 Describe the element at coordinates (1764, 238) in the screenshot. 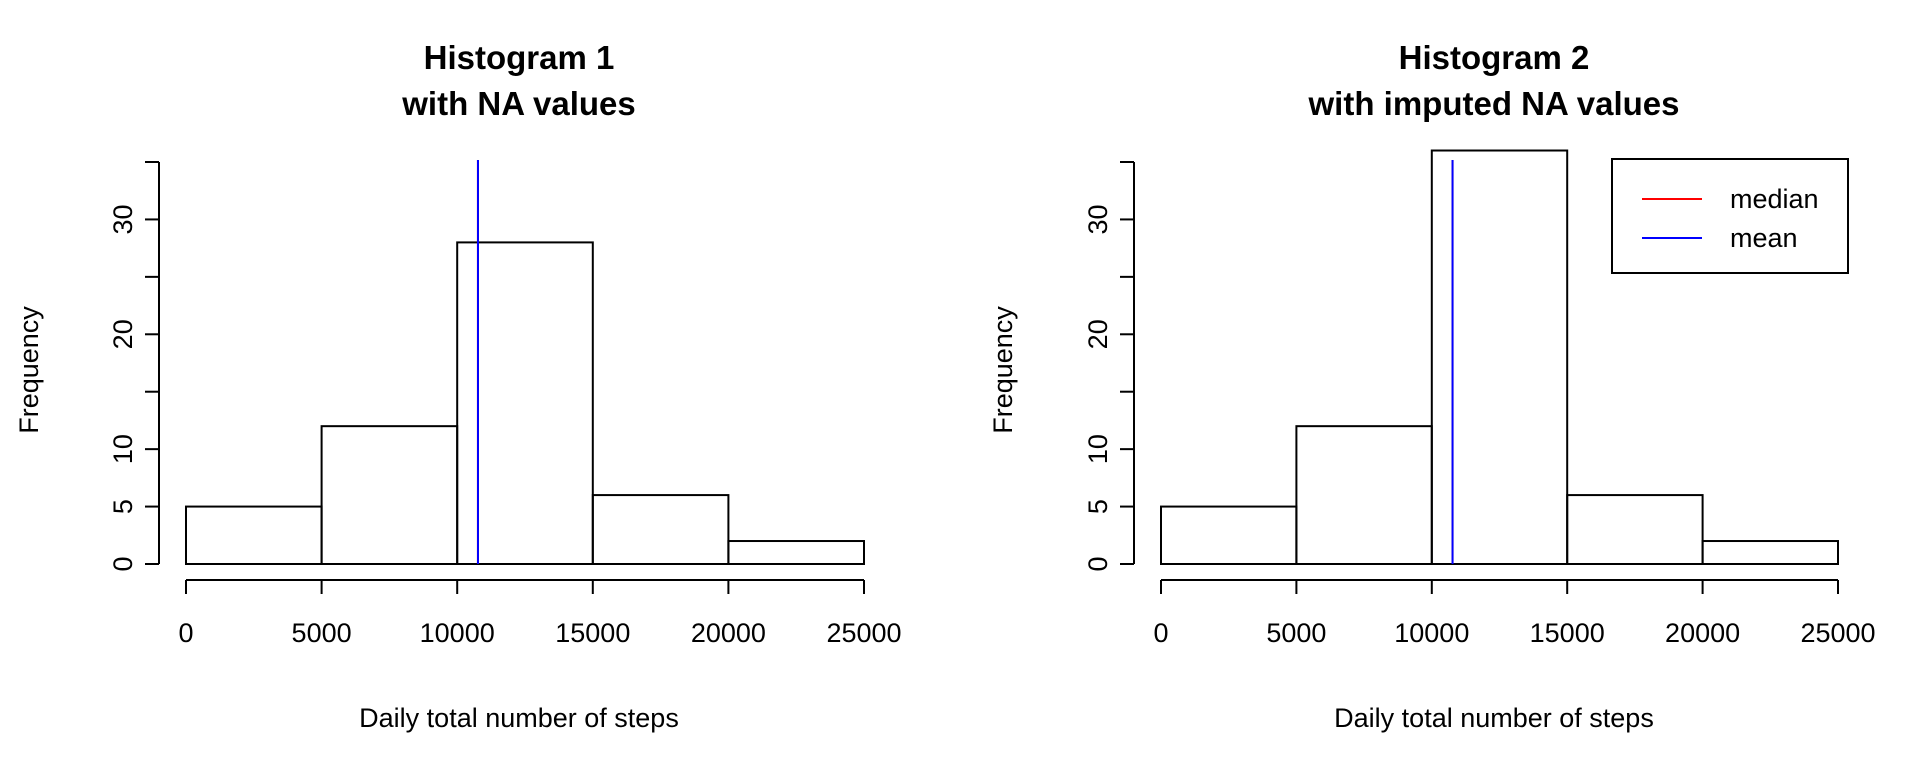

I see `legend-label-mean: mean` at that location.